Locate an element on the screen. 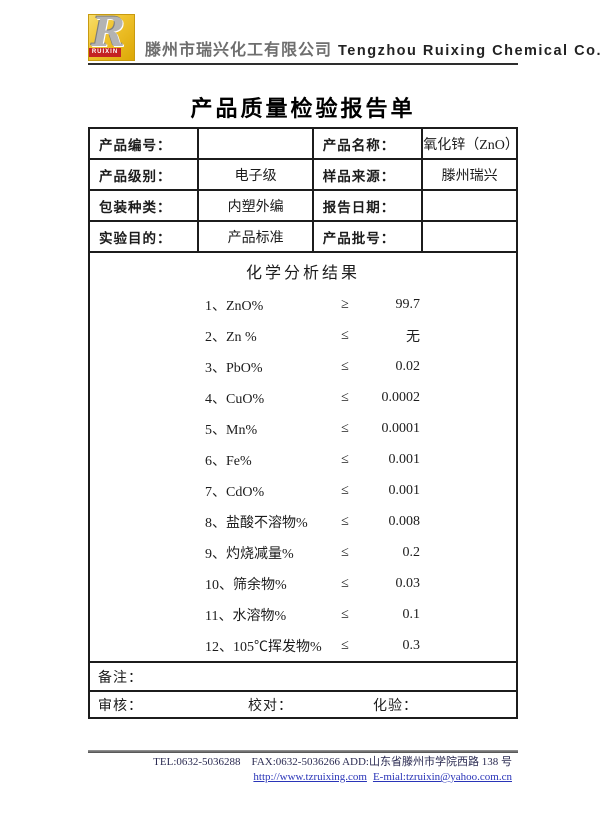 The width and height of the screenshot is (600, 829). table-row: 包装种类： 内塑外编 报告日期： is located at coordinates (302, 205).